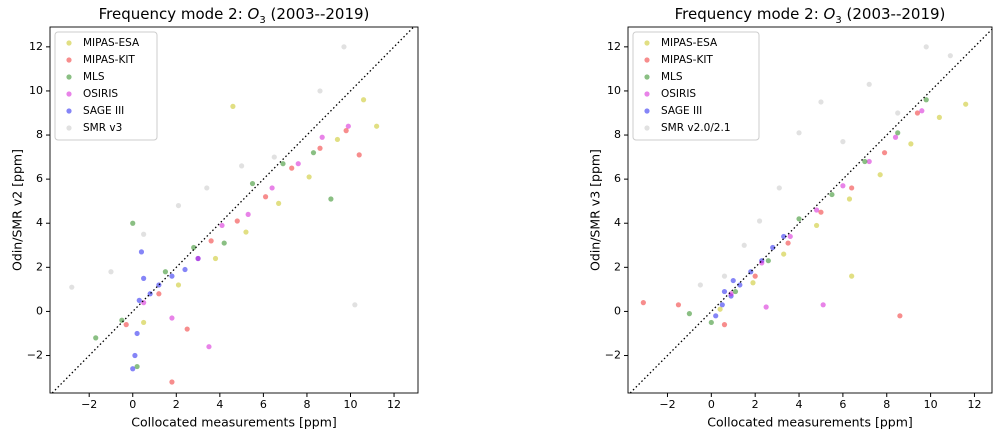  What do you see at coordinates (394, 404) in the screenshot?
I see `x-tick-label: 12` at bounding box center [394, 404].